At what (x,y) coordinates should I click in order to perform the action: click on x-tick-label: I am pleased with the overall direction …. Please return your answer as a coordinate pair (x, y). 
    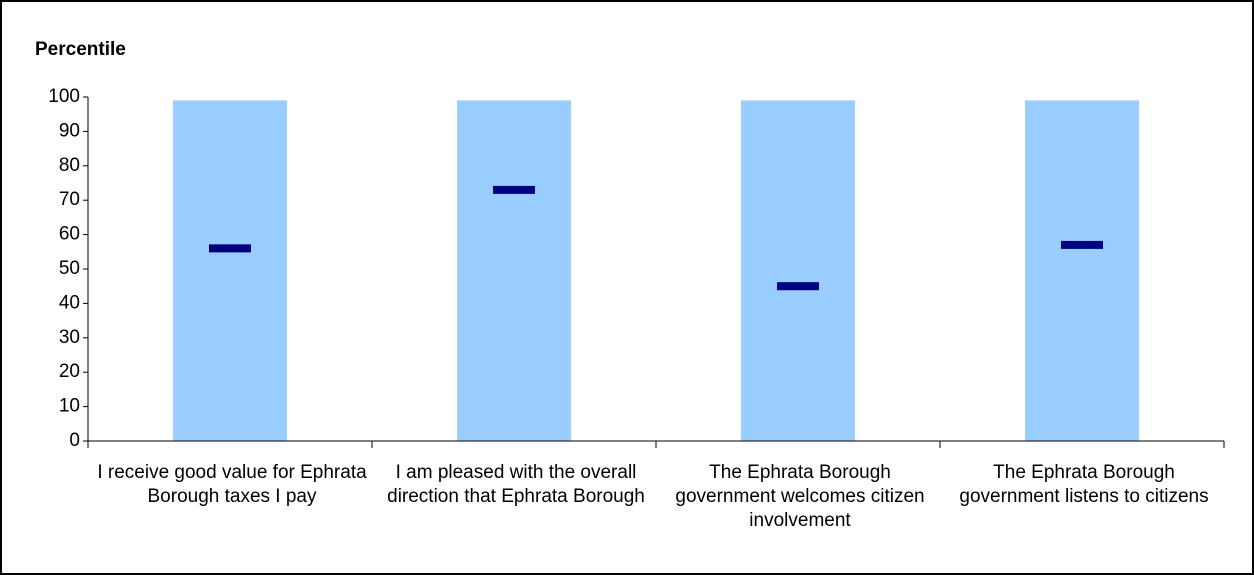
    Looking at the image, I should click on (516, 484).